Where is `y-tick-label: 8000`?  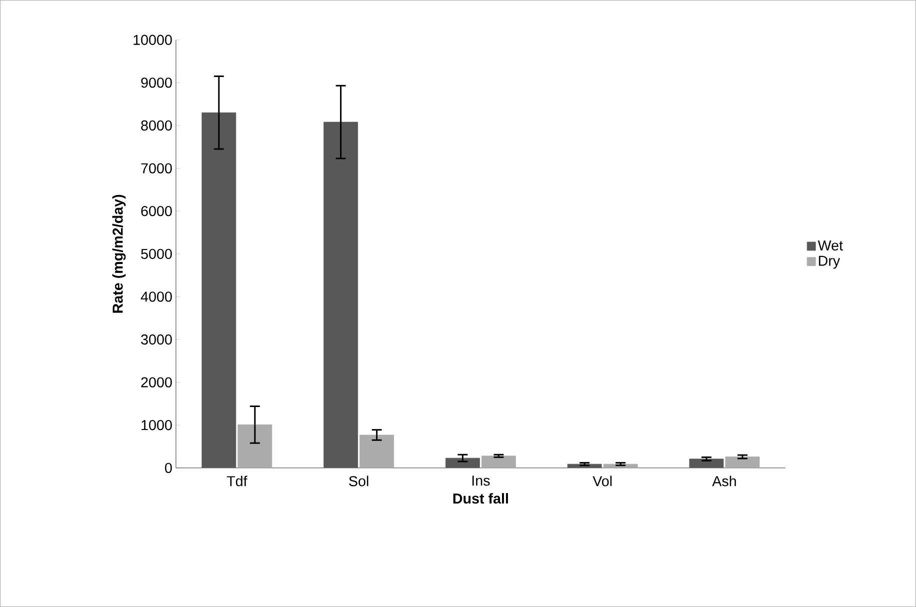
y-tick-label: 8000 is located at coordinates (156, 125).